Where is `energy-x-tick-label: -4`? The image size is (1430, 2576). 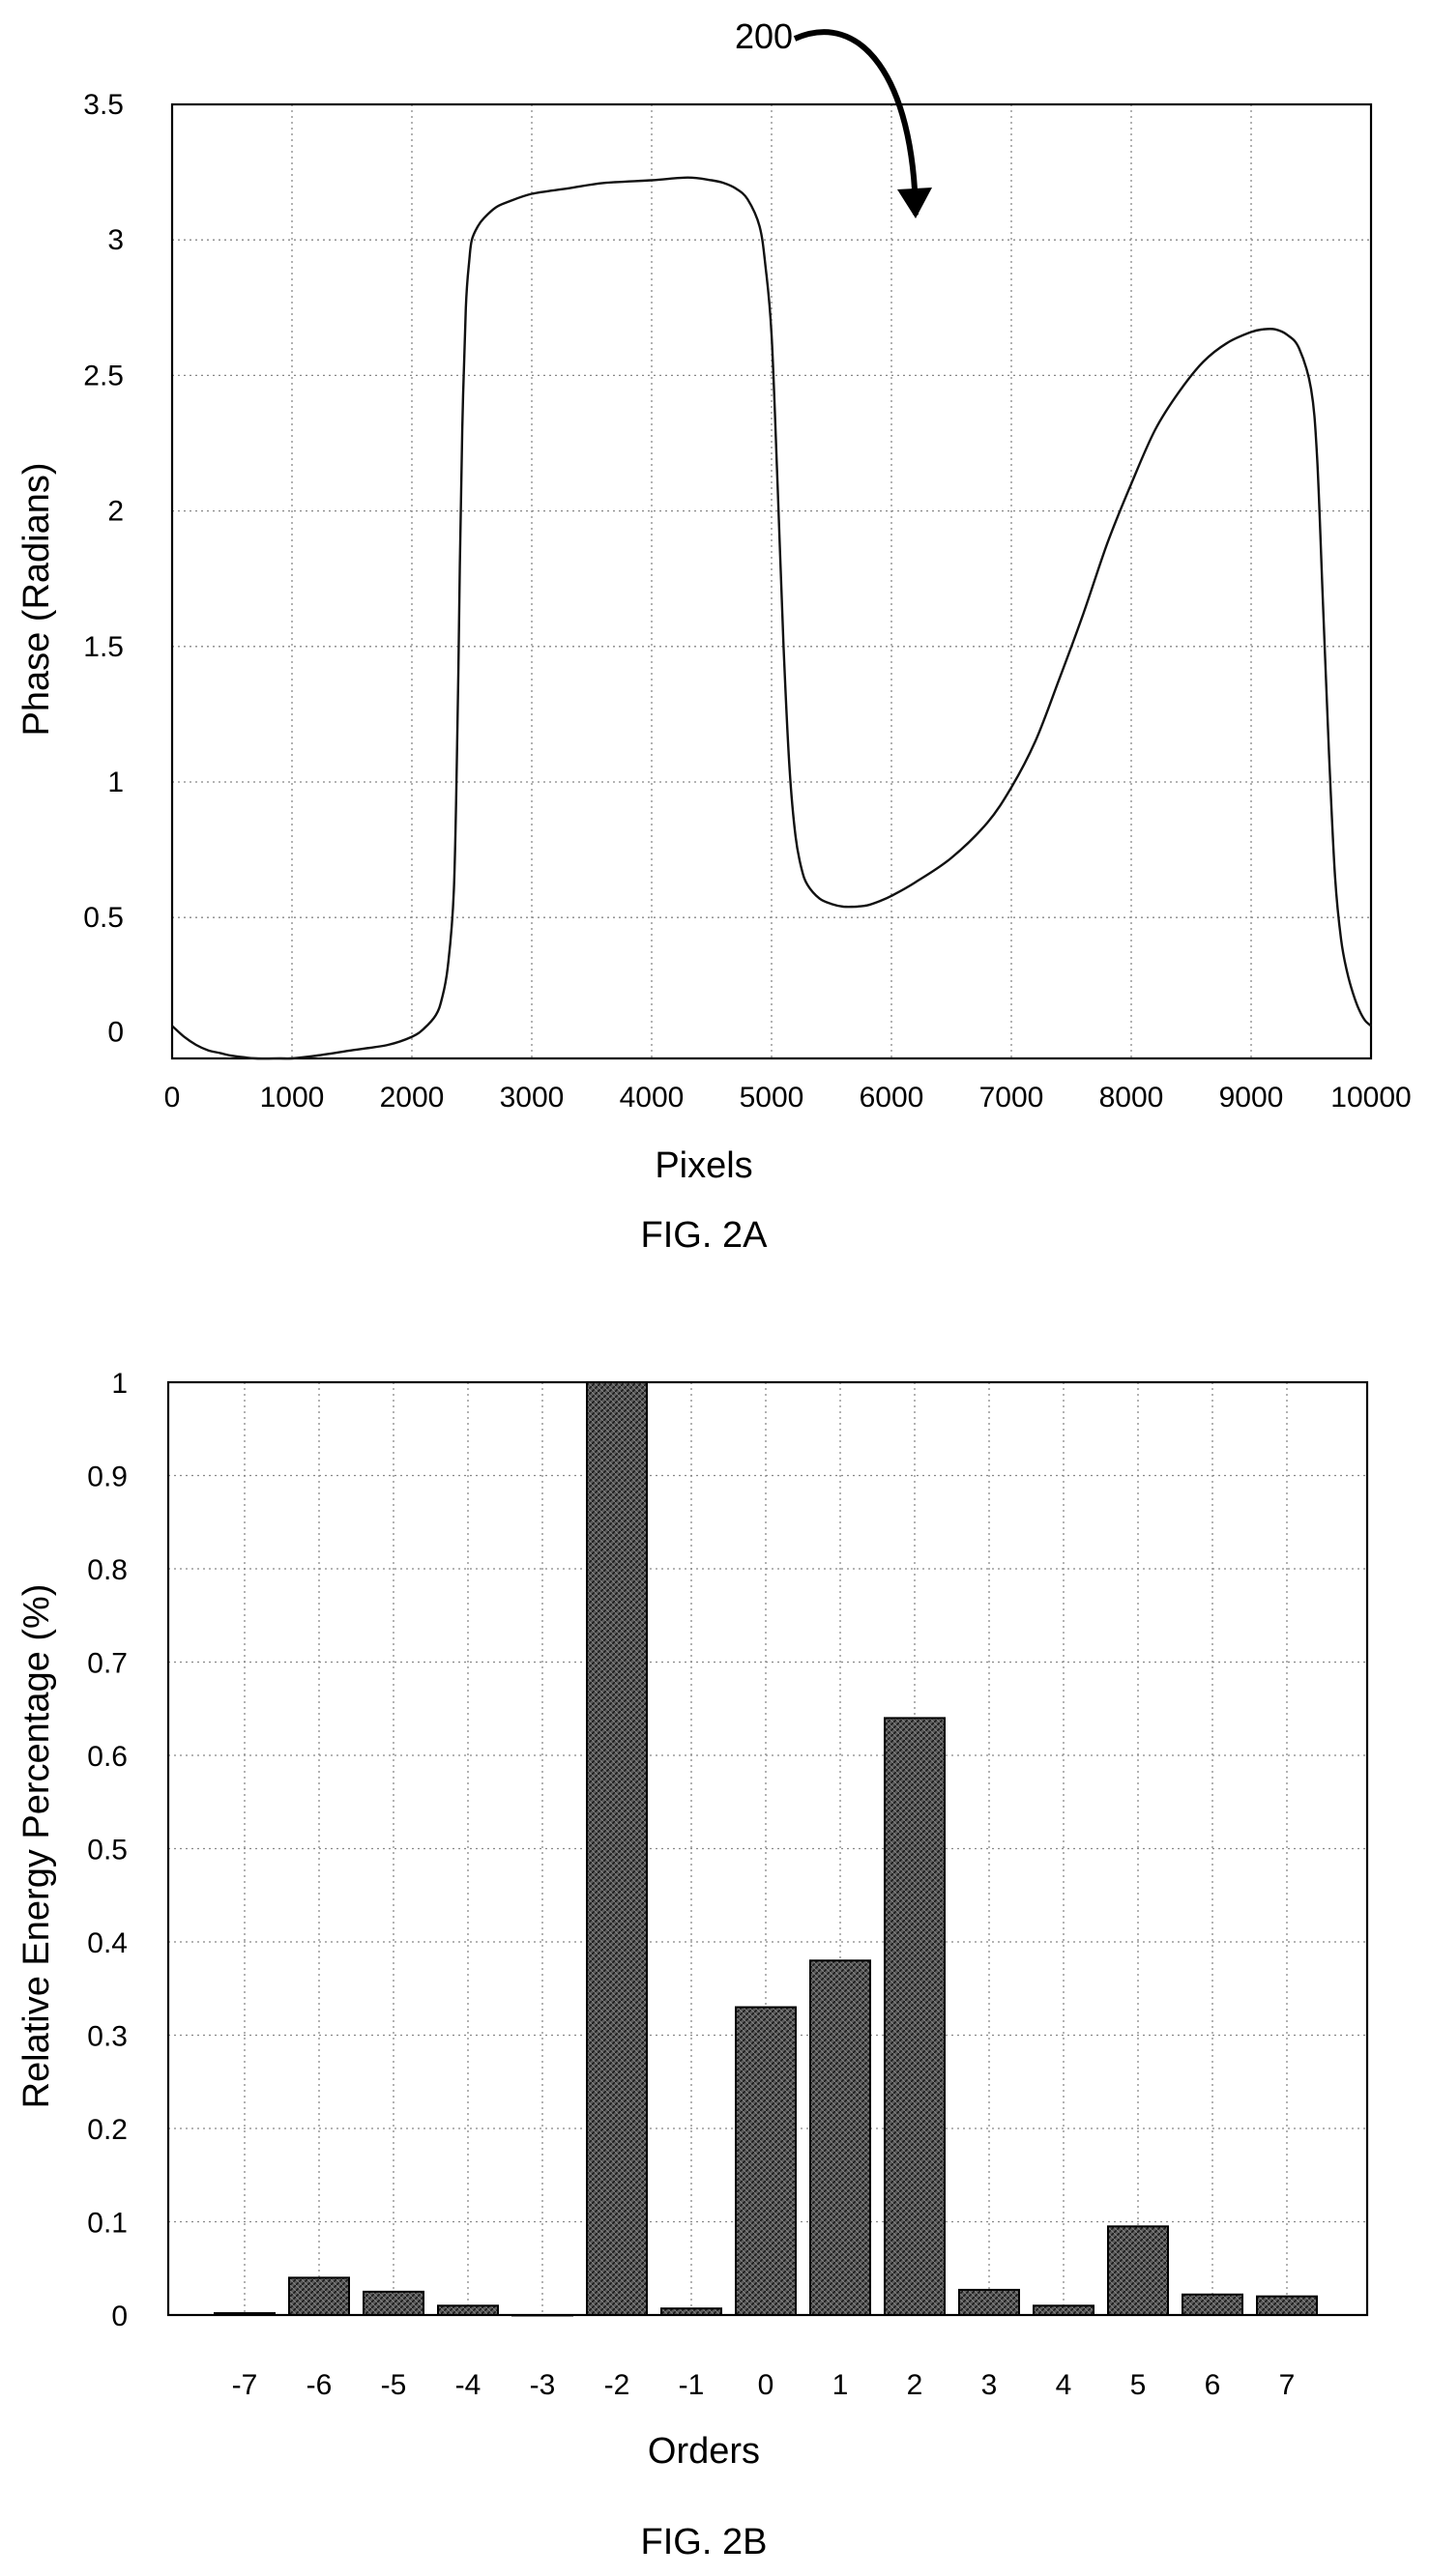
energy-x-tick-label: -4 is located at coordinates (468, 2385).